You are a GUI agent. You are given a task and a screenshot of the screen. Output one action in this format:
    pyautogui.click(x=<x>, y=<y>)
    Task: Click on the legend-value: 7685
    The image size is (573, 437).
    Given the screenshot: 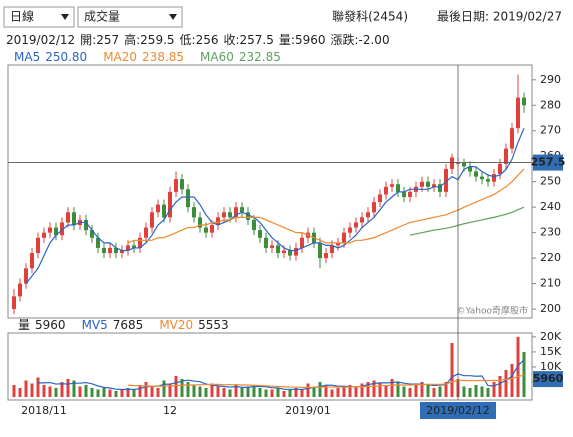 What is the action you would take?
    pyautogui.click(x=128, y=325)
    